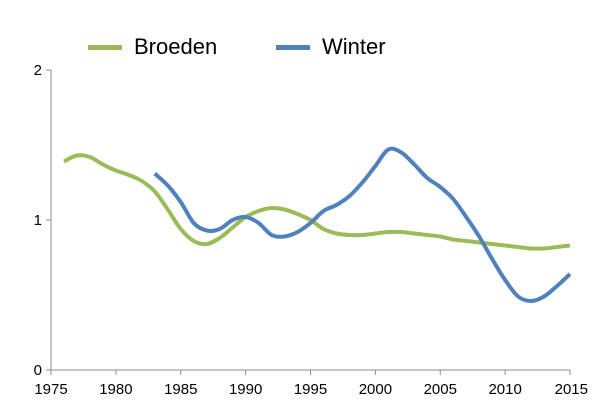  I want to click on legend-swatch-broeden, so click(105, 47).